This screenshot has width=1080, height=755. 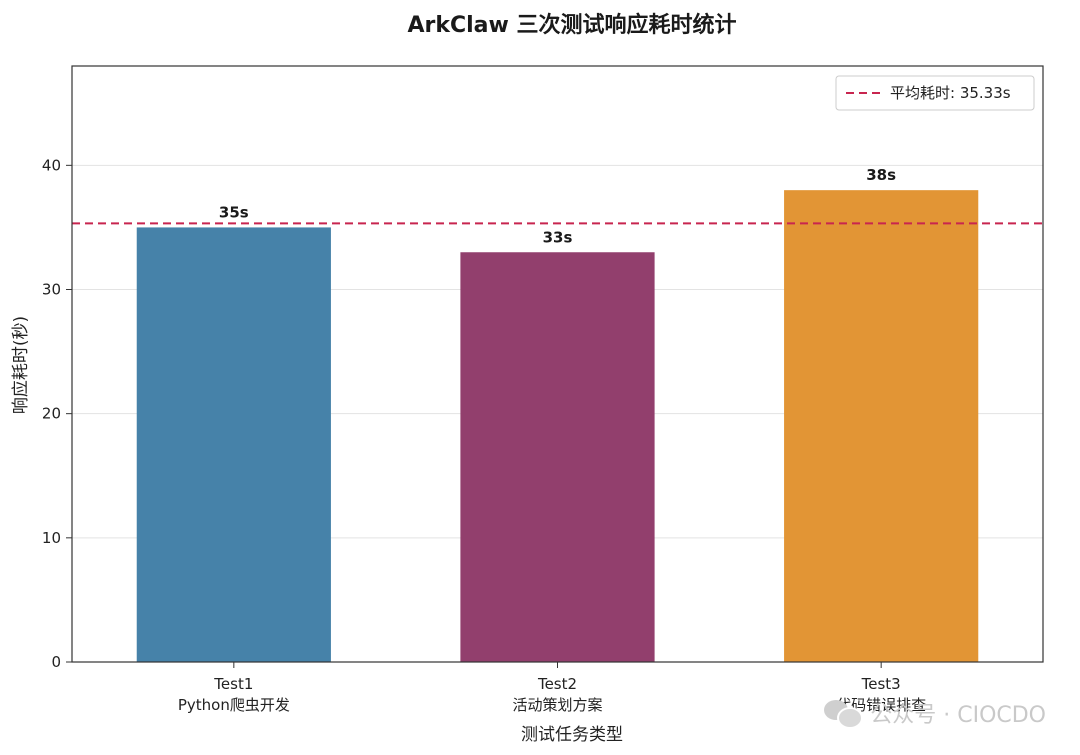 What do you see at coordinates (233, 684) in the screenshot?
I see `x-tick-label: Test1` at bounding box center [233, 684].